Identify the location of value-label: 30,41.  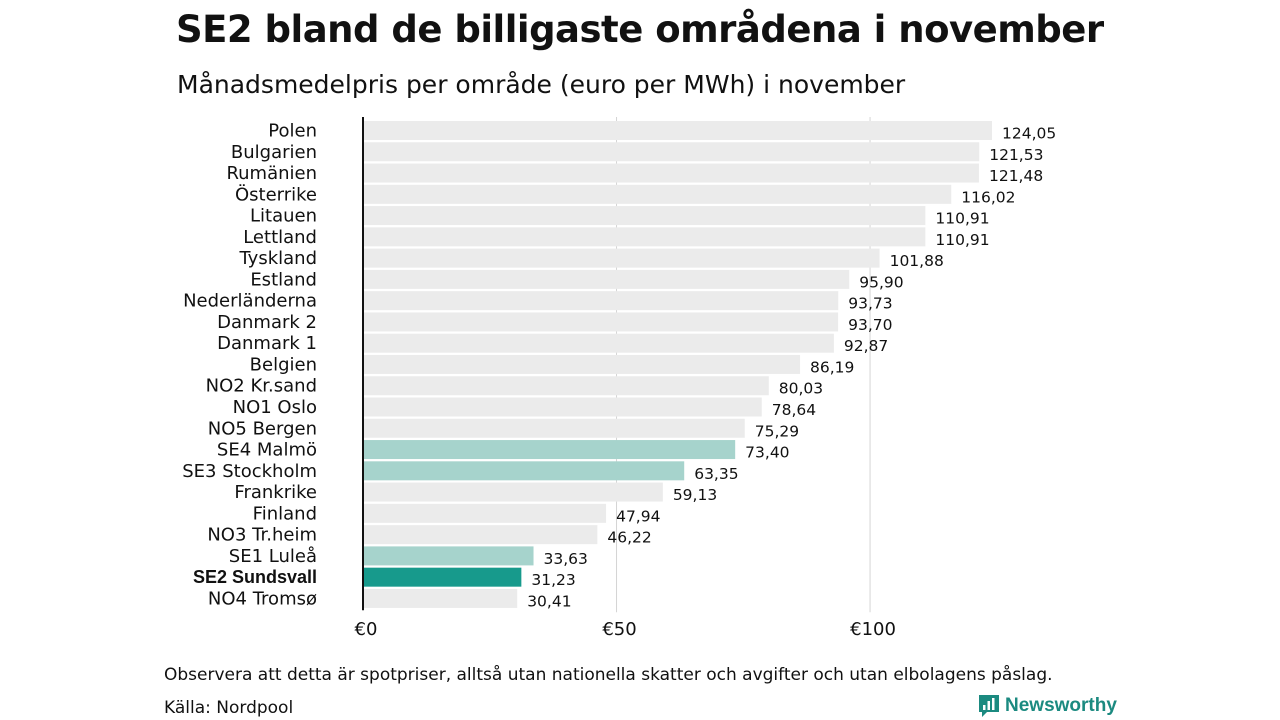
(549, 601).